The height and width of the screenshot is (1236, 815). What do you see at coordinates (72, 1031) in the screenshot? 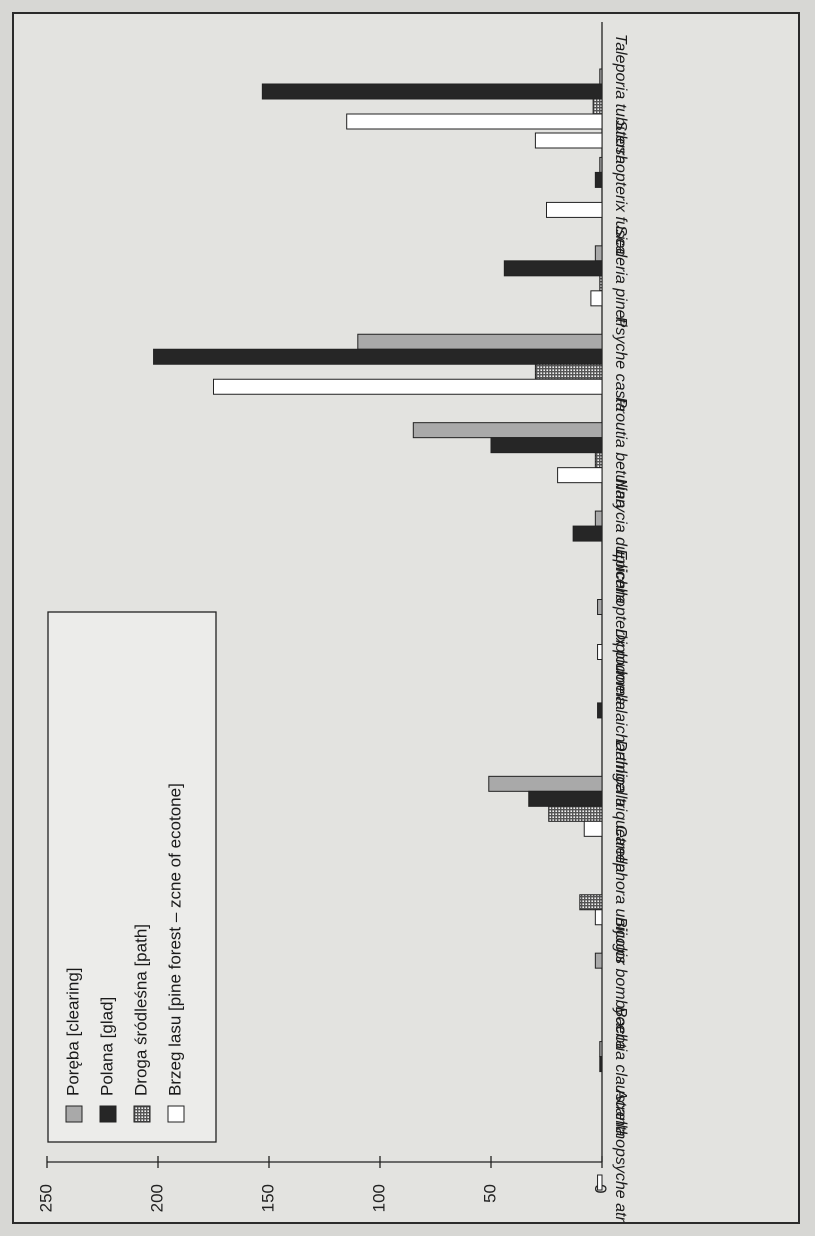
I see `legend-entry: Poręba [clearing]` at bounding box center [72, 1031].